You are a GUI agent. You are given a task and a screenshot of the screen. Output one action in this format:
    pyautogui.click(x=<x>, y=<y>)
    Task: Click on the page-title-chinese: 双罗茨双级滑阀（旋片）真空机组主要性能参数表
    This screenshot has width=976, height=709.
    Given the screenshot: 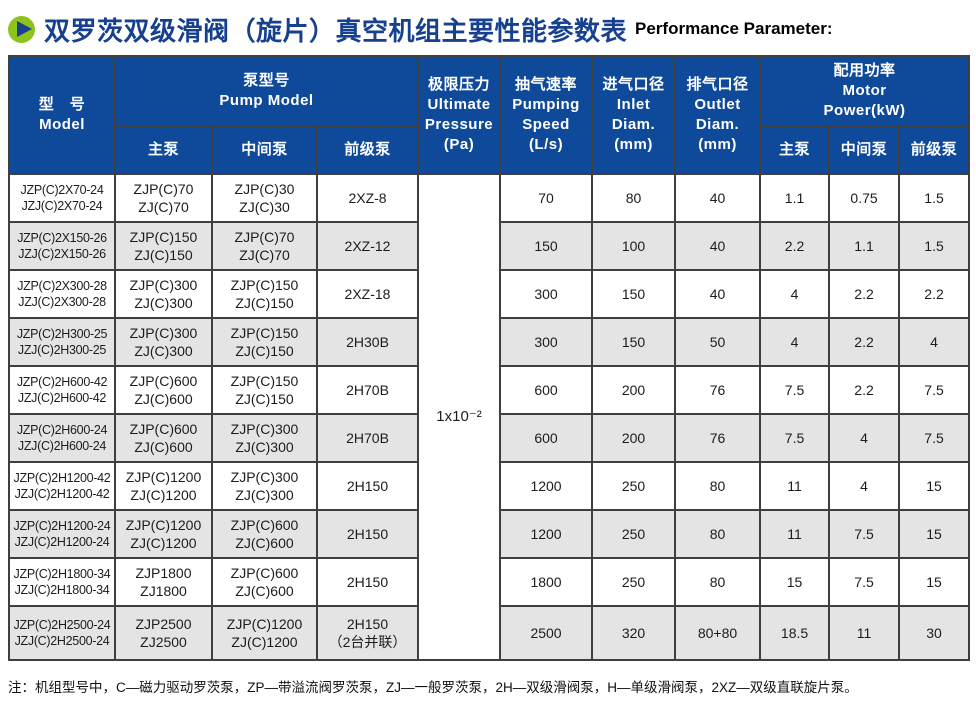 What is the action you would take?
    pyautogui.click(x=336, y=30)
    